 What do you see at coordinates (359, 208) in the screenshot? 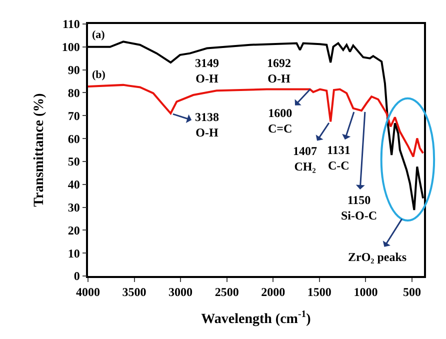
I see `annotation: 1150 Si-O-C` at bounding box center [359, 208].